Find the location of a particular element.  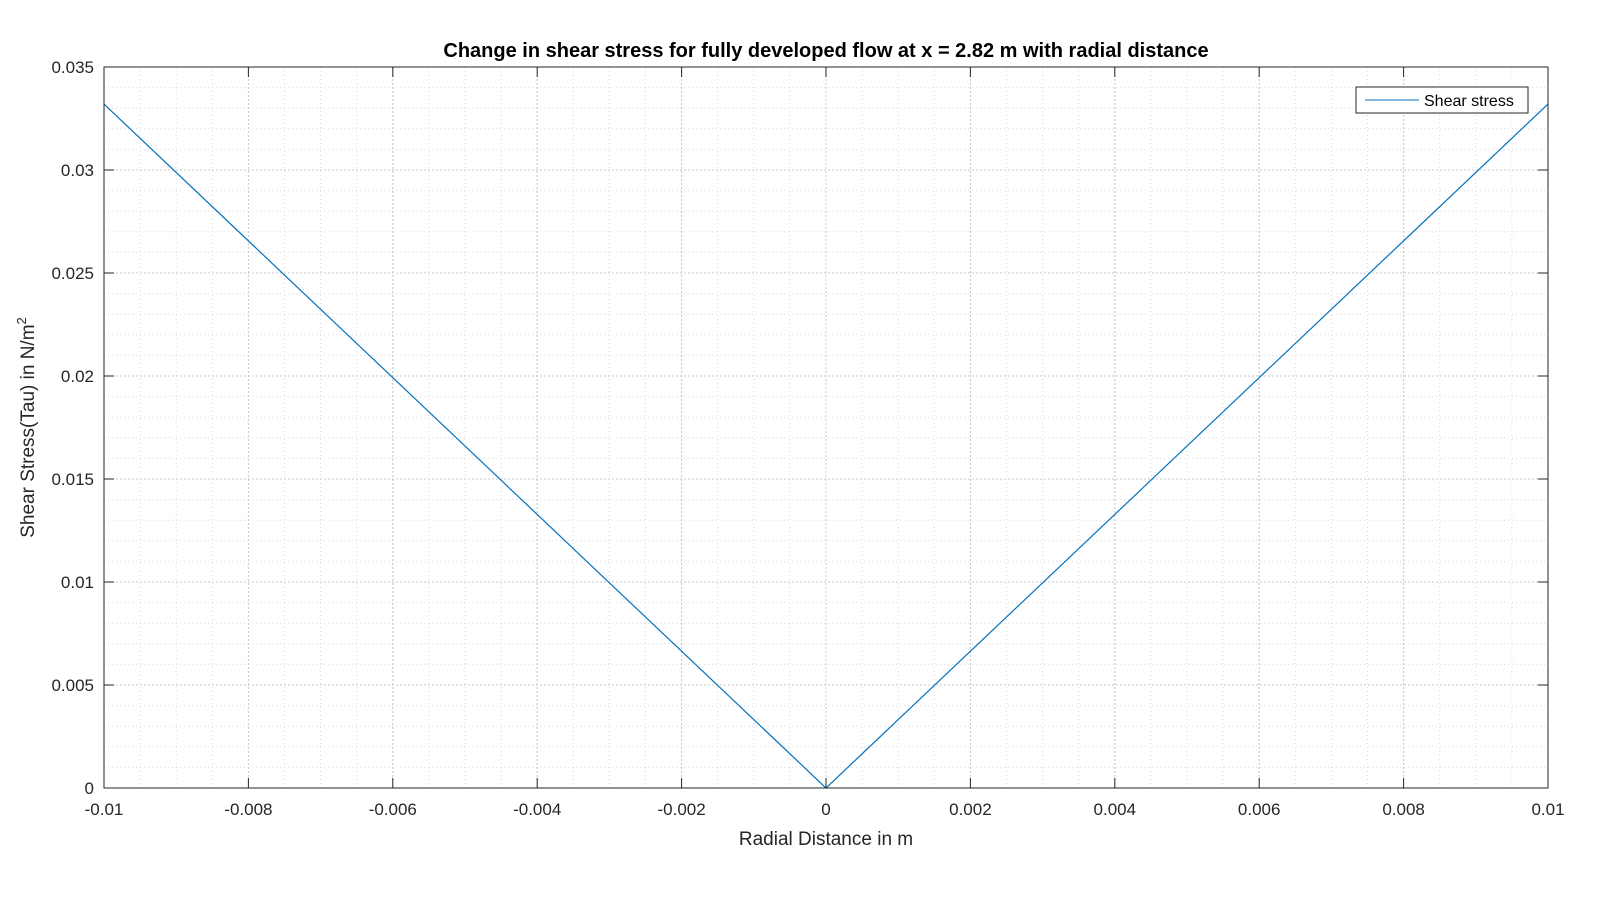

y-tick-label: 0.005 is located at coordinates (72, 685).